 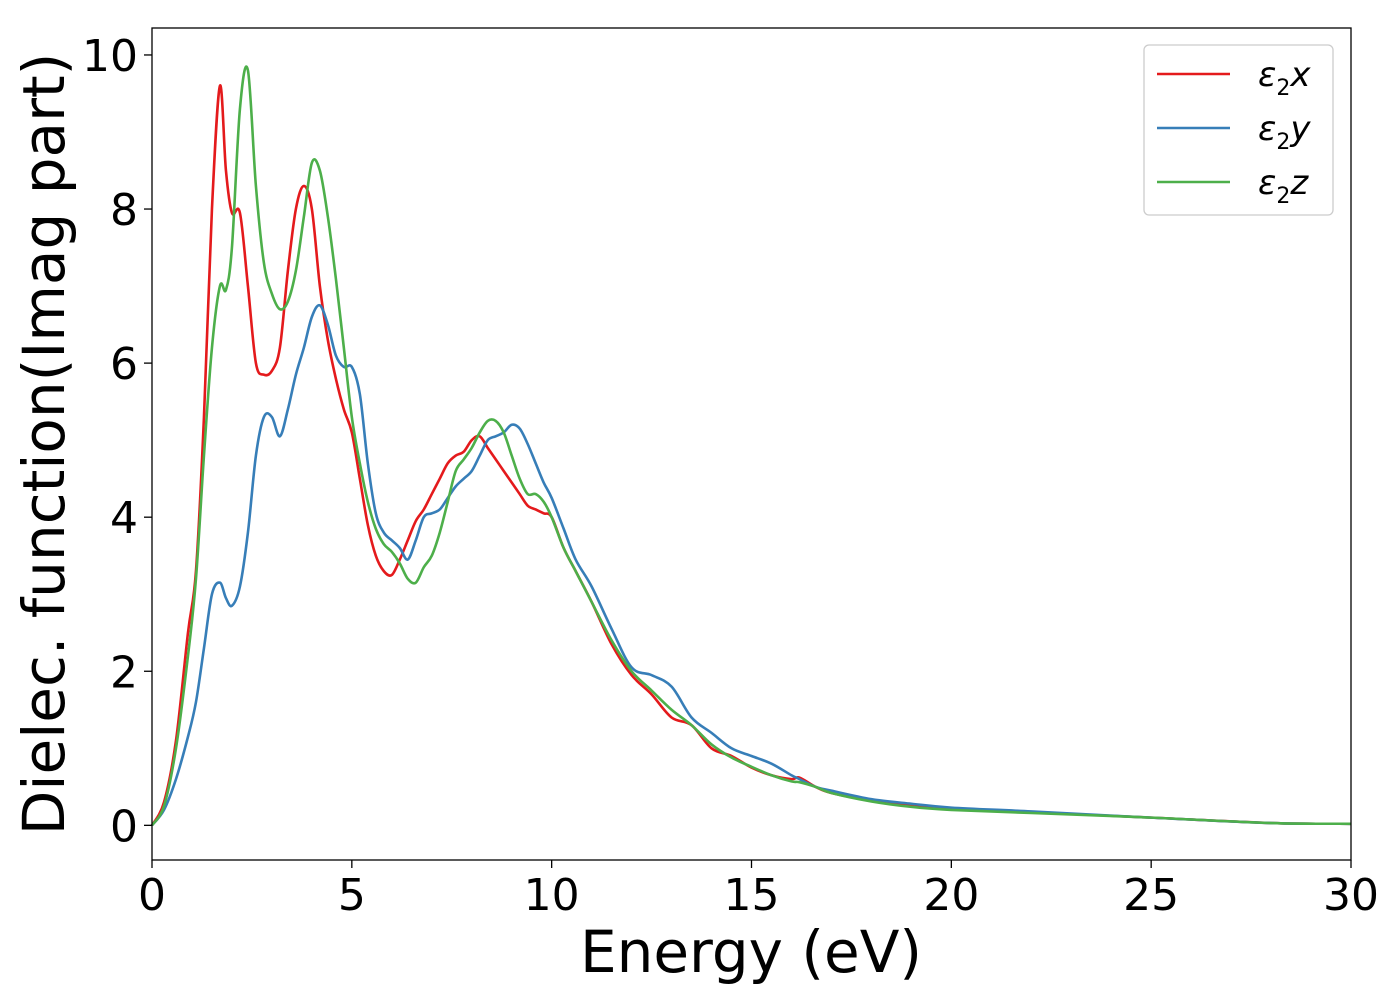 What do you see at coordinates (1351, 895) in the screenshot?
I see `x-tick-label: 30` at bounding box center [1351, 895].